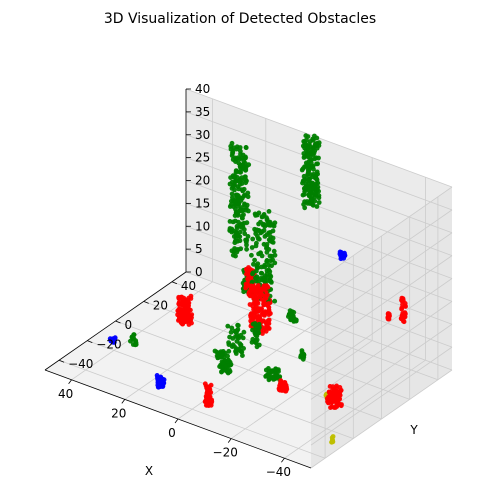  What do you see at coordinates (80, 364) in the screenshot?
I see `y-tick-label: −40` at bounding box center [80, 364].